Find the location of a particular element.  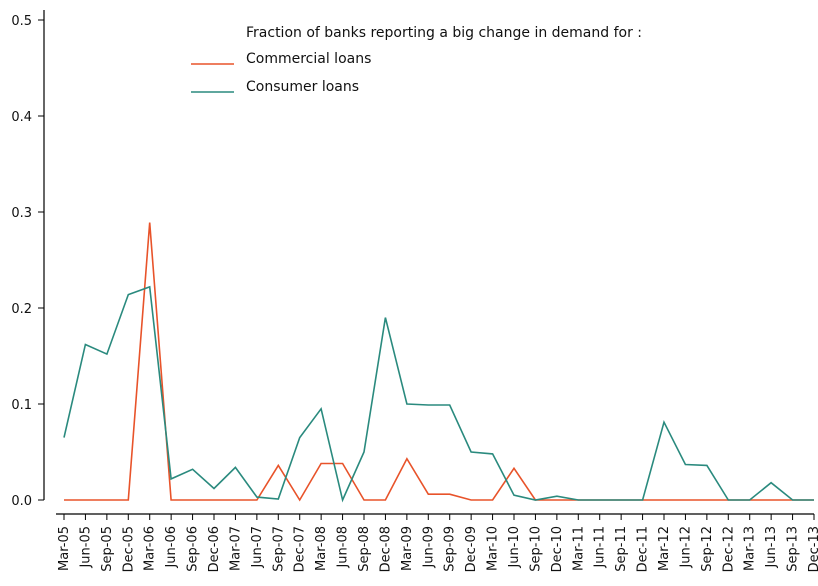

x-tick-label: Jun-10 is located at coordinates (514, 547).